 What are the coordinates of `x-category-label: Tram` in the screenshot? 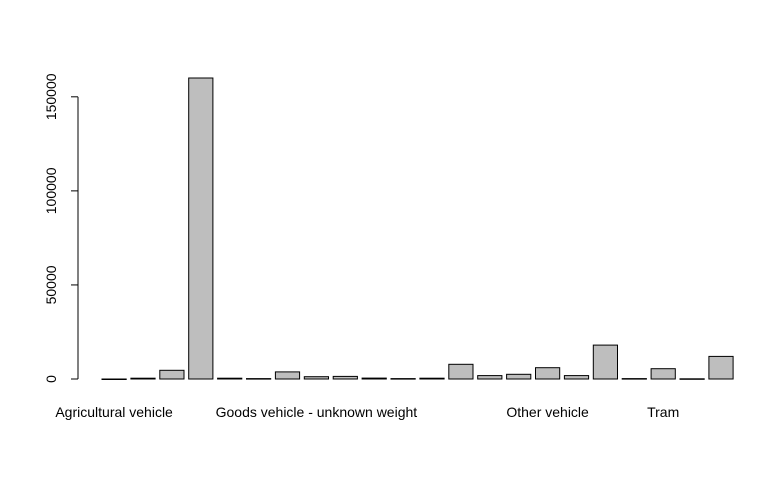 It's located at (663, 412).